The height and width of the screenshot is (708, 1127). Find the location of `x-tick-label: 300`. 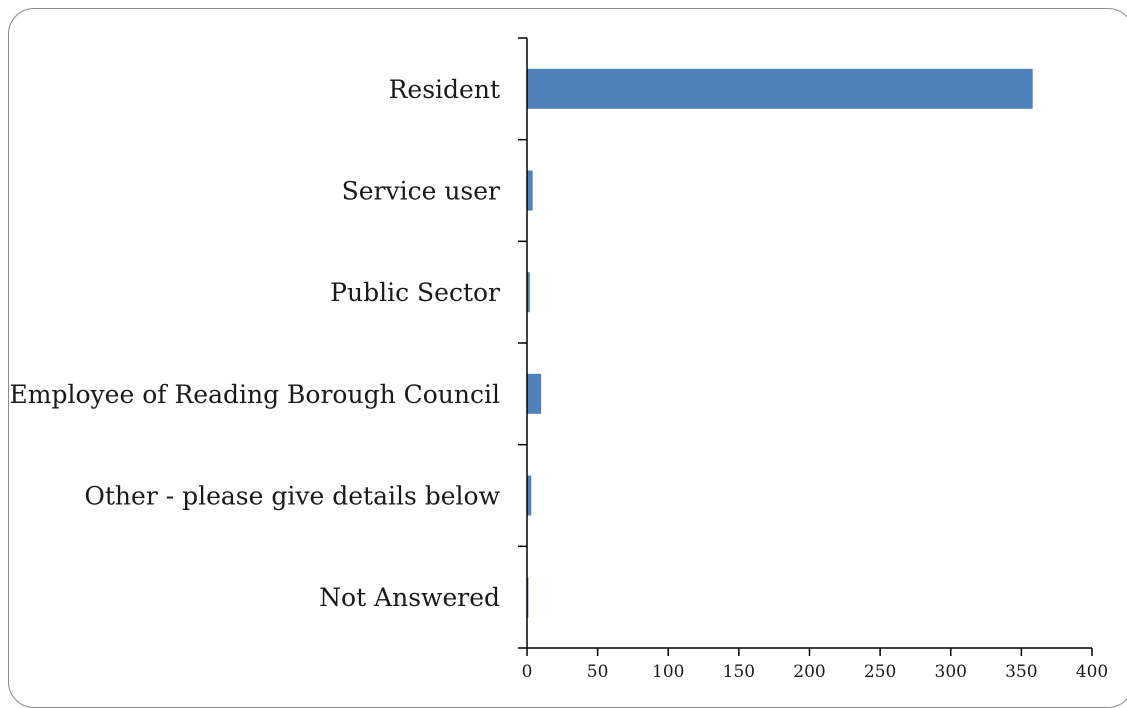

x-tick-label: 300 is located at coordinates (951, 672).